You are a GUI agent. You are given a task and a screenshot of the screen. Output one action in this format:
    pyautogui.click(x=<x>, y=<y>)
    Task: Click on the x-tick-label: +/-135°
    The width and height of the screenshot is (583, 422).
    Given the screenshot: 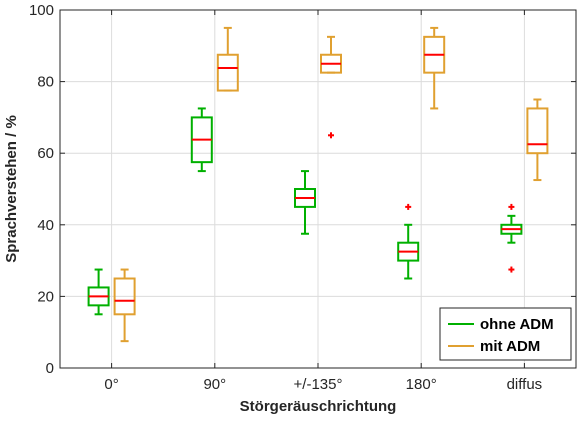 What is the action you would take?
    pyautogui.click(x=318, y=384)
    